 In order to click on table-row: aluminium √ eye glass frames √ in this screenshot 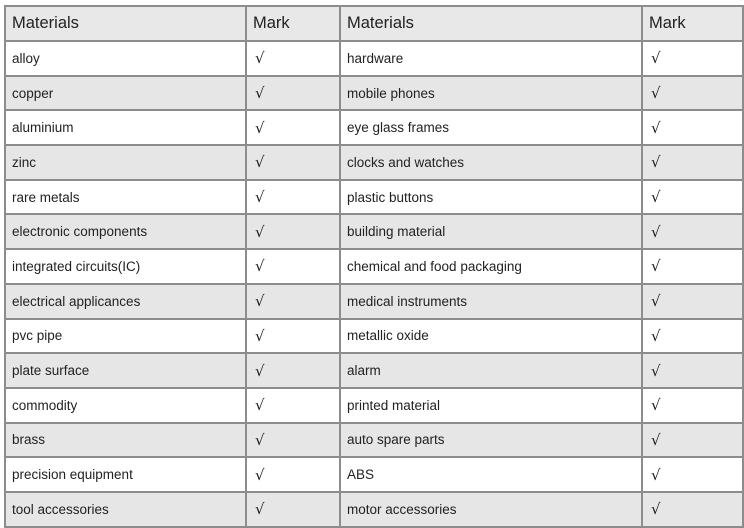, I will do `click(374, 128)`.